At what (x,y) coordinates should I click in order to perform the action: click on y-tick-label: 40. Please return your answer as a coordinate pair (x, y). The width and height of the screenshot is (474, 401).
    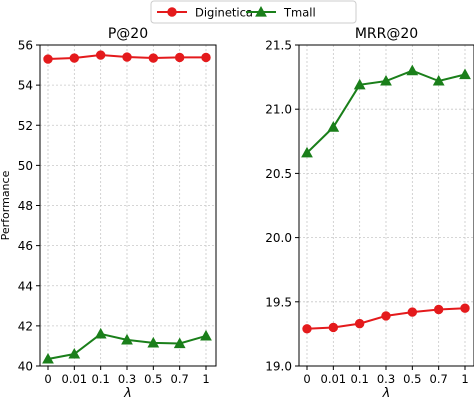
    Looking at the image, I should click on (25, 367).